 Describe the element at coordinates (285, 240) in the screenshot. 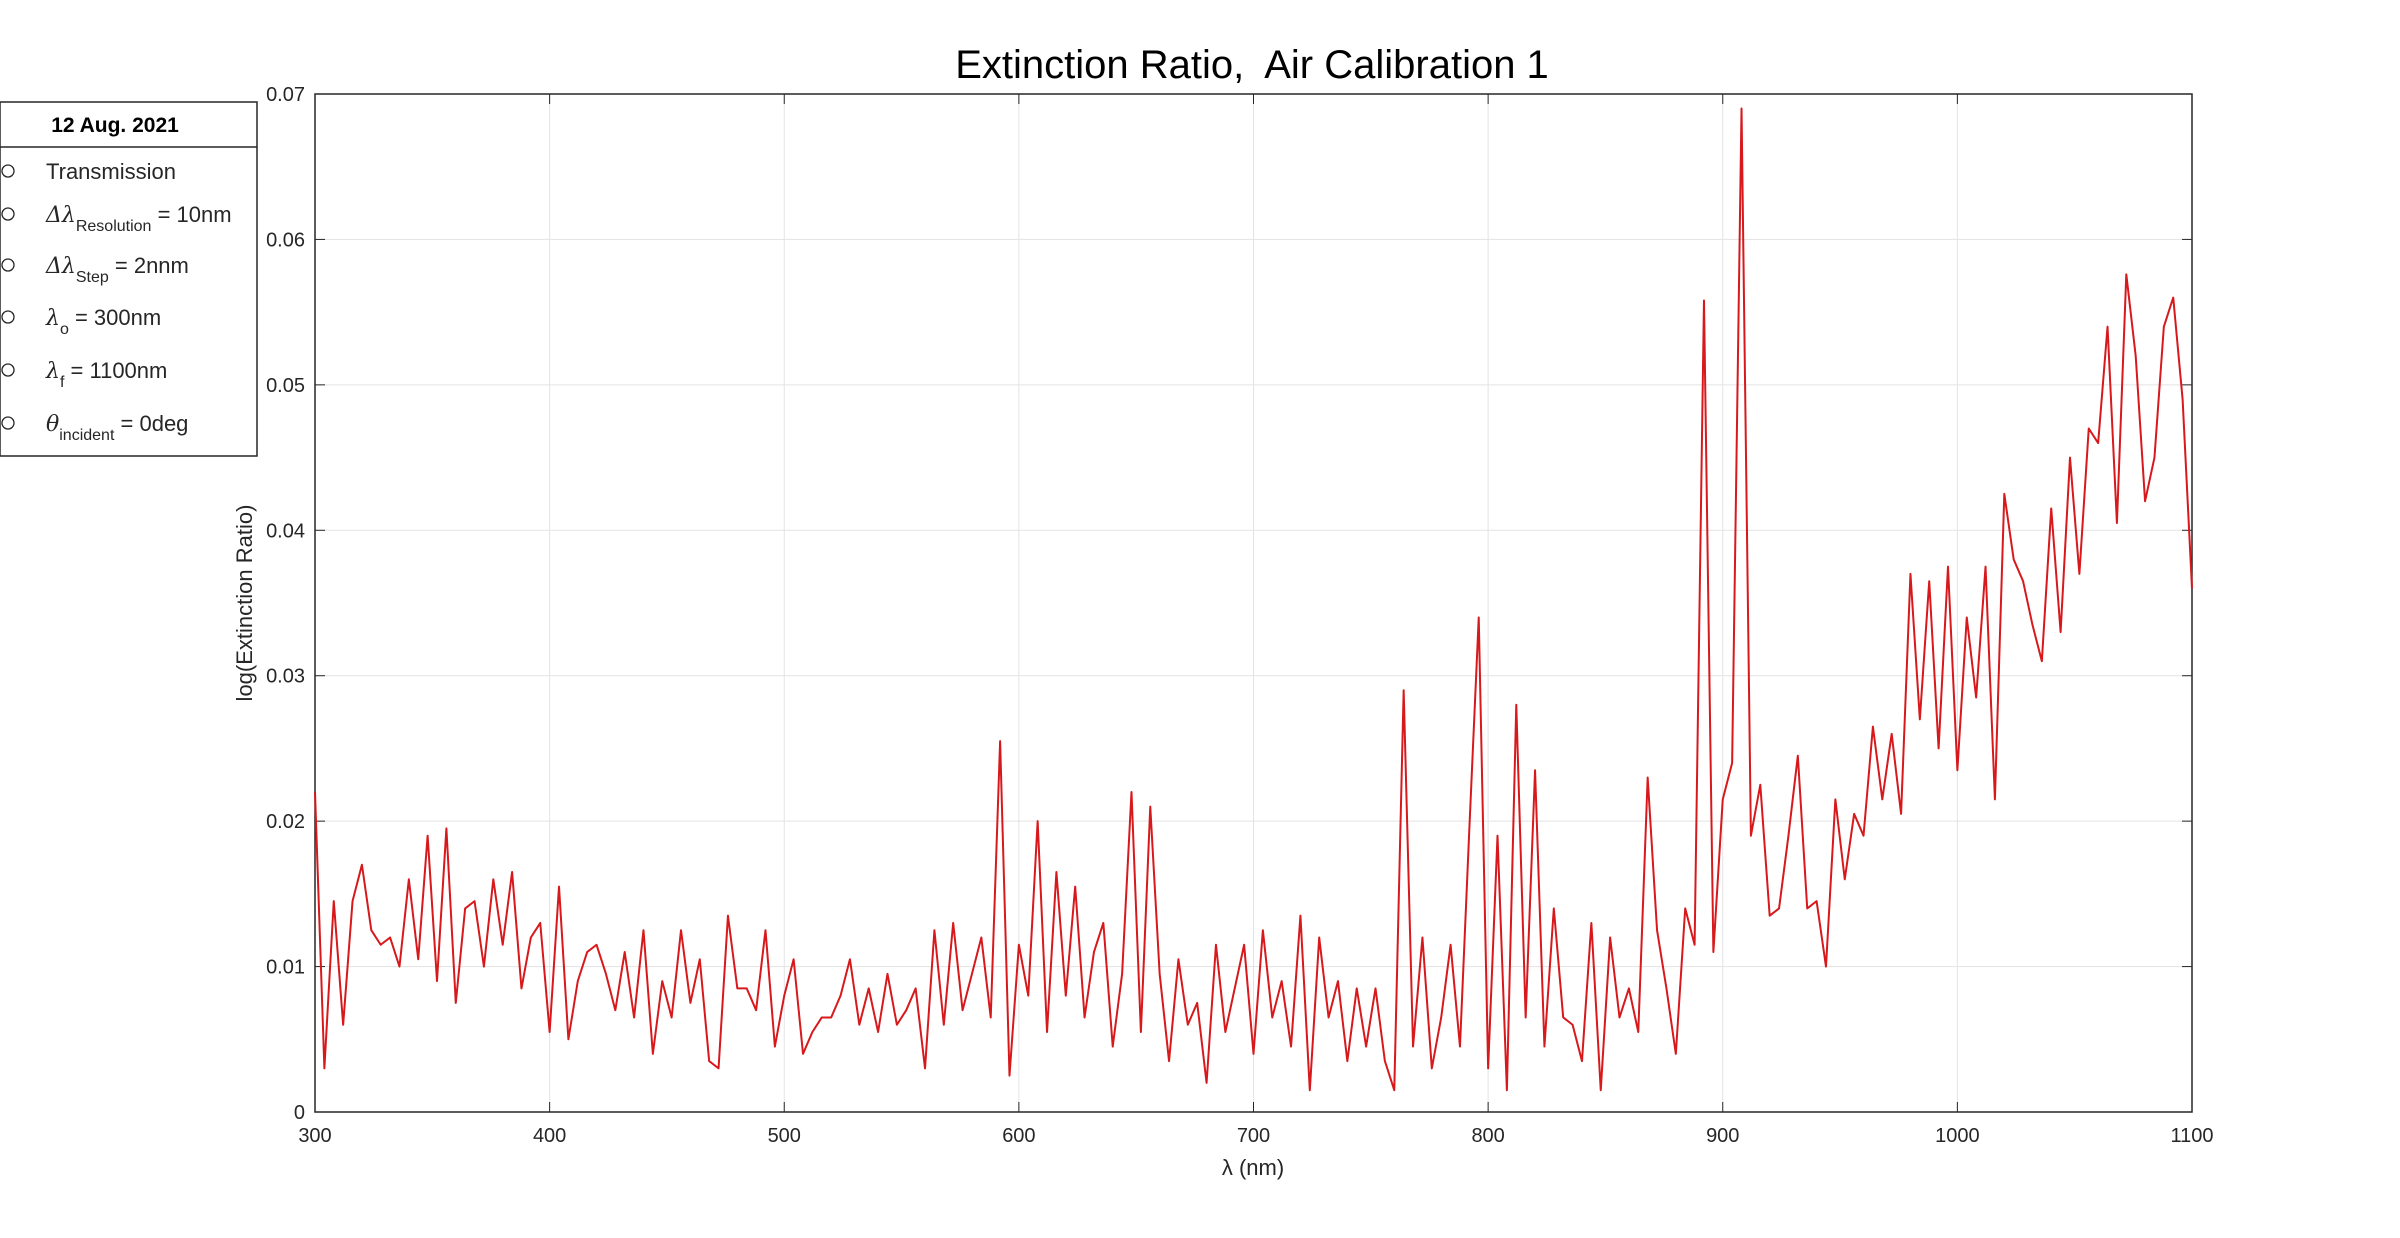

I see `y-tick-label: 0.06` at that location.